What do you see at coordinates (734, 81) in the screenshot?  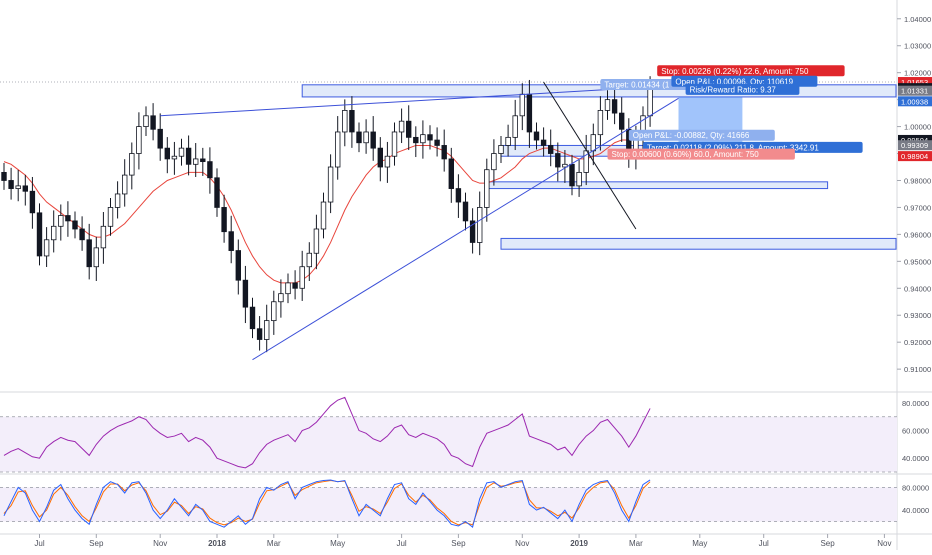 I see `position-label-text: Open P&L: 0.00096, Qty: 110619` at bounding box center [734, 81].